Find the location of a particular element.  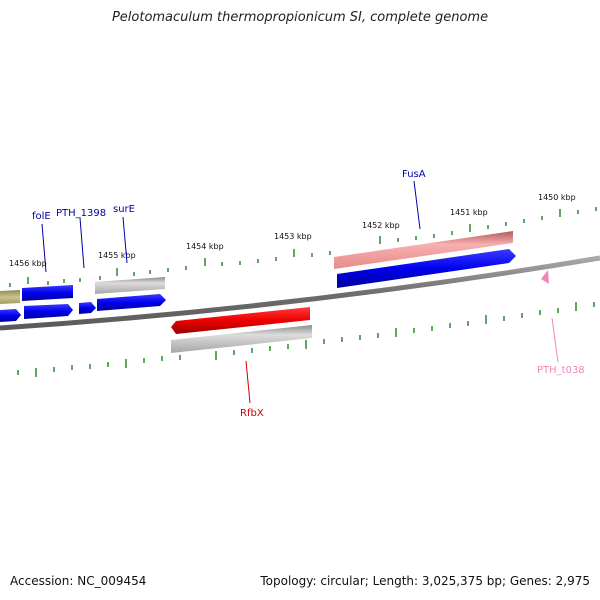

gene-blue-long is located at coordinates (426, 268).